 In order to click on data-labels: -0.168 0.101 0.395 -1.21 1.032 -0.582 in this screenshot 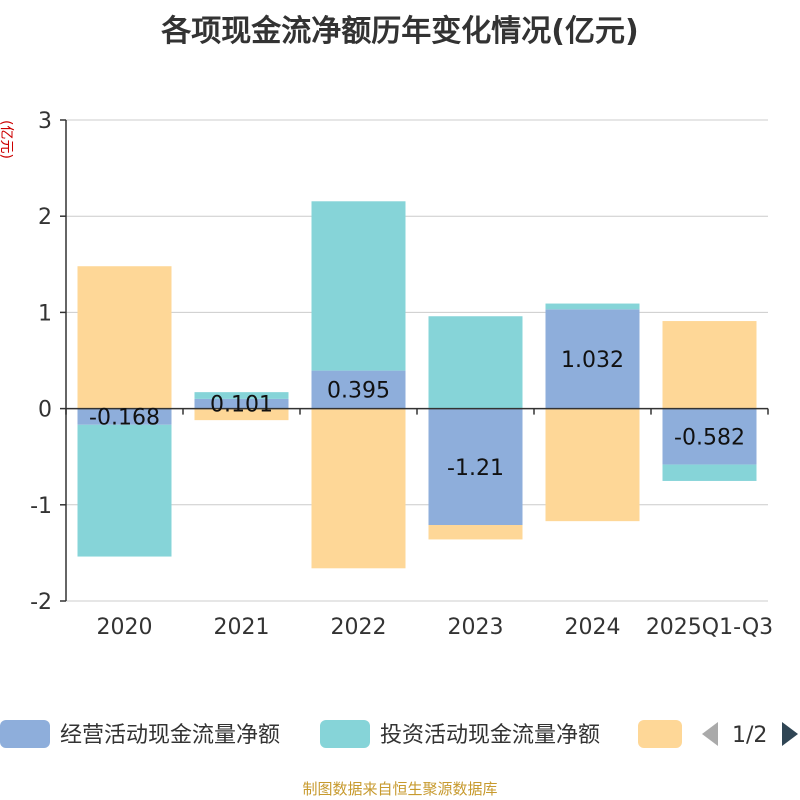, I will do `click(417, 414)`.